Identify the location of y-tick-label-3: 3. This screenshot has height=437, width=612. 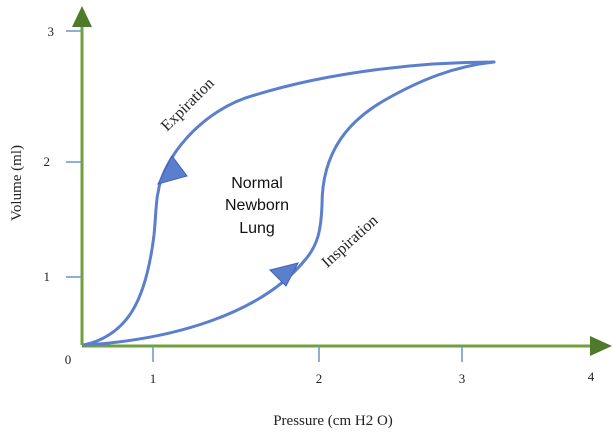
(51, 31).